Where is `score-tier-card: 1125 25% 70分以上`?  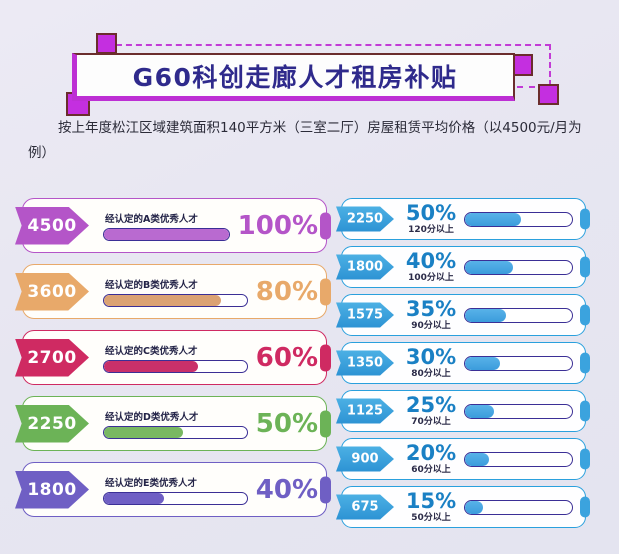 score-tier-card: 1125 25% 70分以上 is located at coordinates (463, 411).